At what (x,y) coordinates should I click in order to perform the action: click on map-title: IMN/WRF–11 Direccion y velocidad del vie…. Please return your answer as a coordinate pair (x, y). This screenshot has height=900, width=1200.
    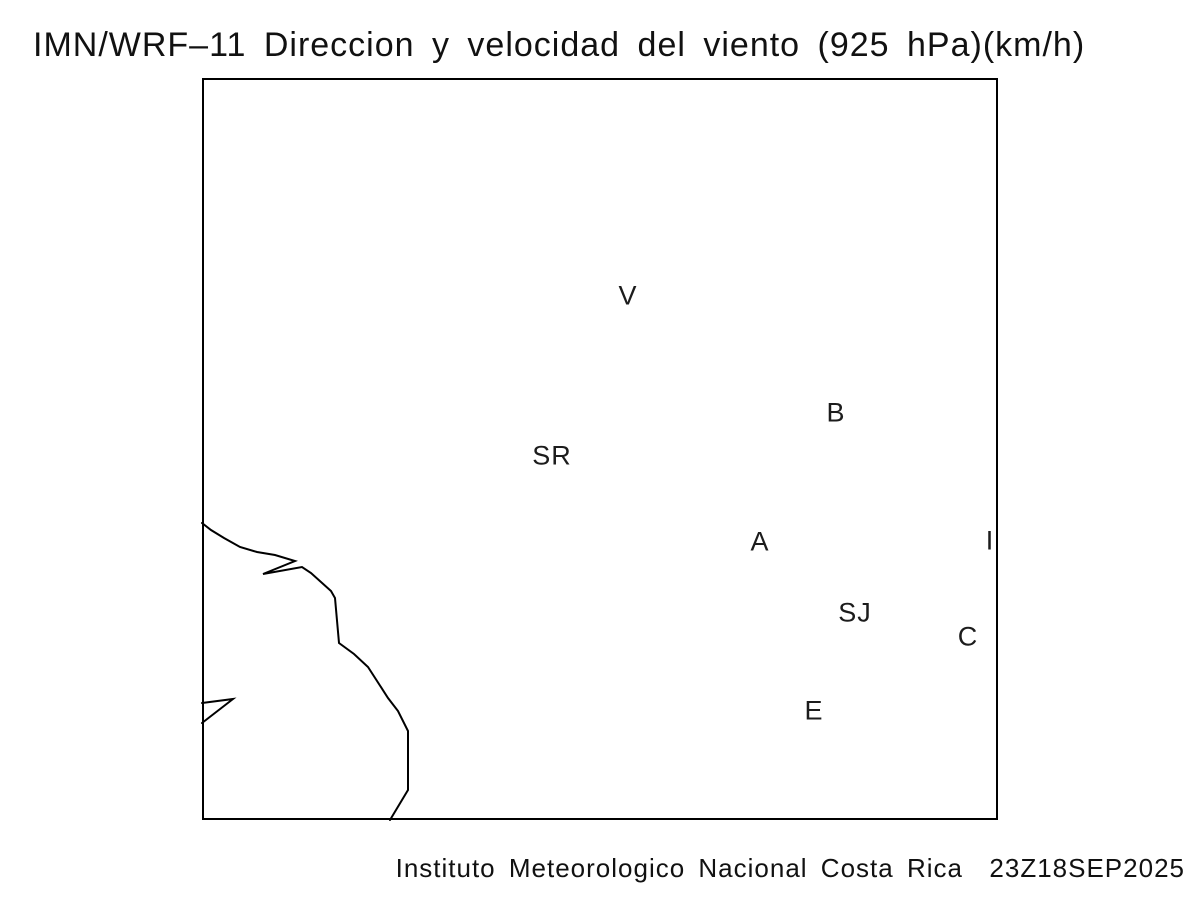
    Looking at the image, I should click on (559, 45).